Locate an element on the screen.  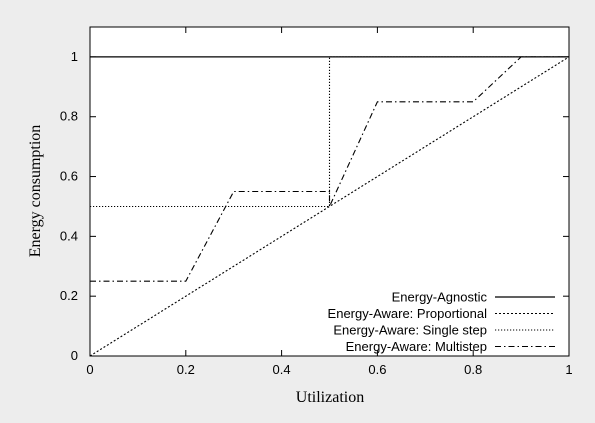
x-tick-label: 0.4 is located at coordinates (282, 369).